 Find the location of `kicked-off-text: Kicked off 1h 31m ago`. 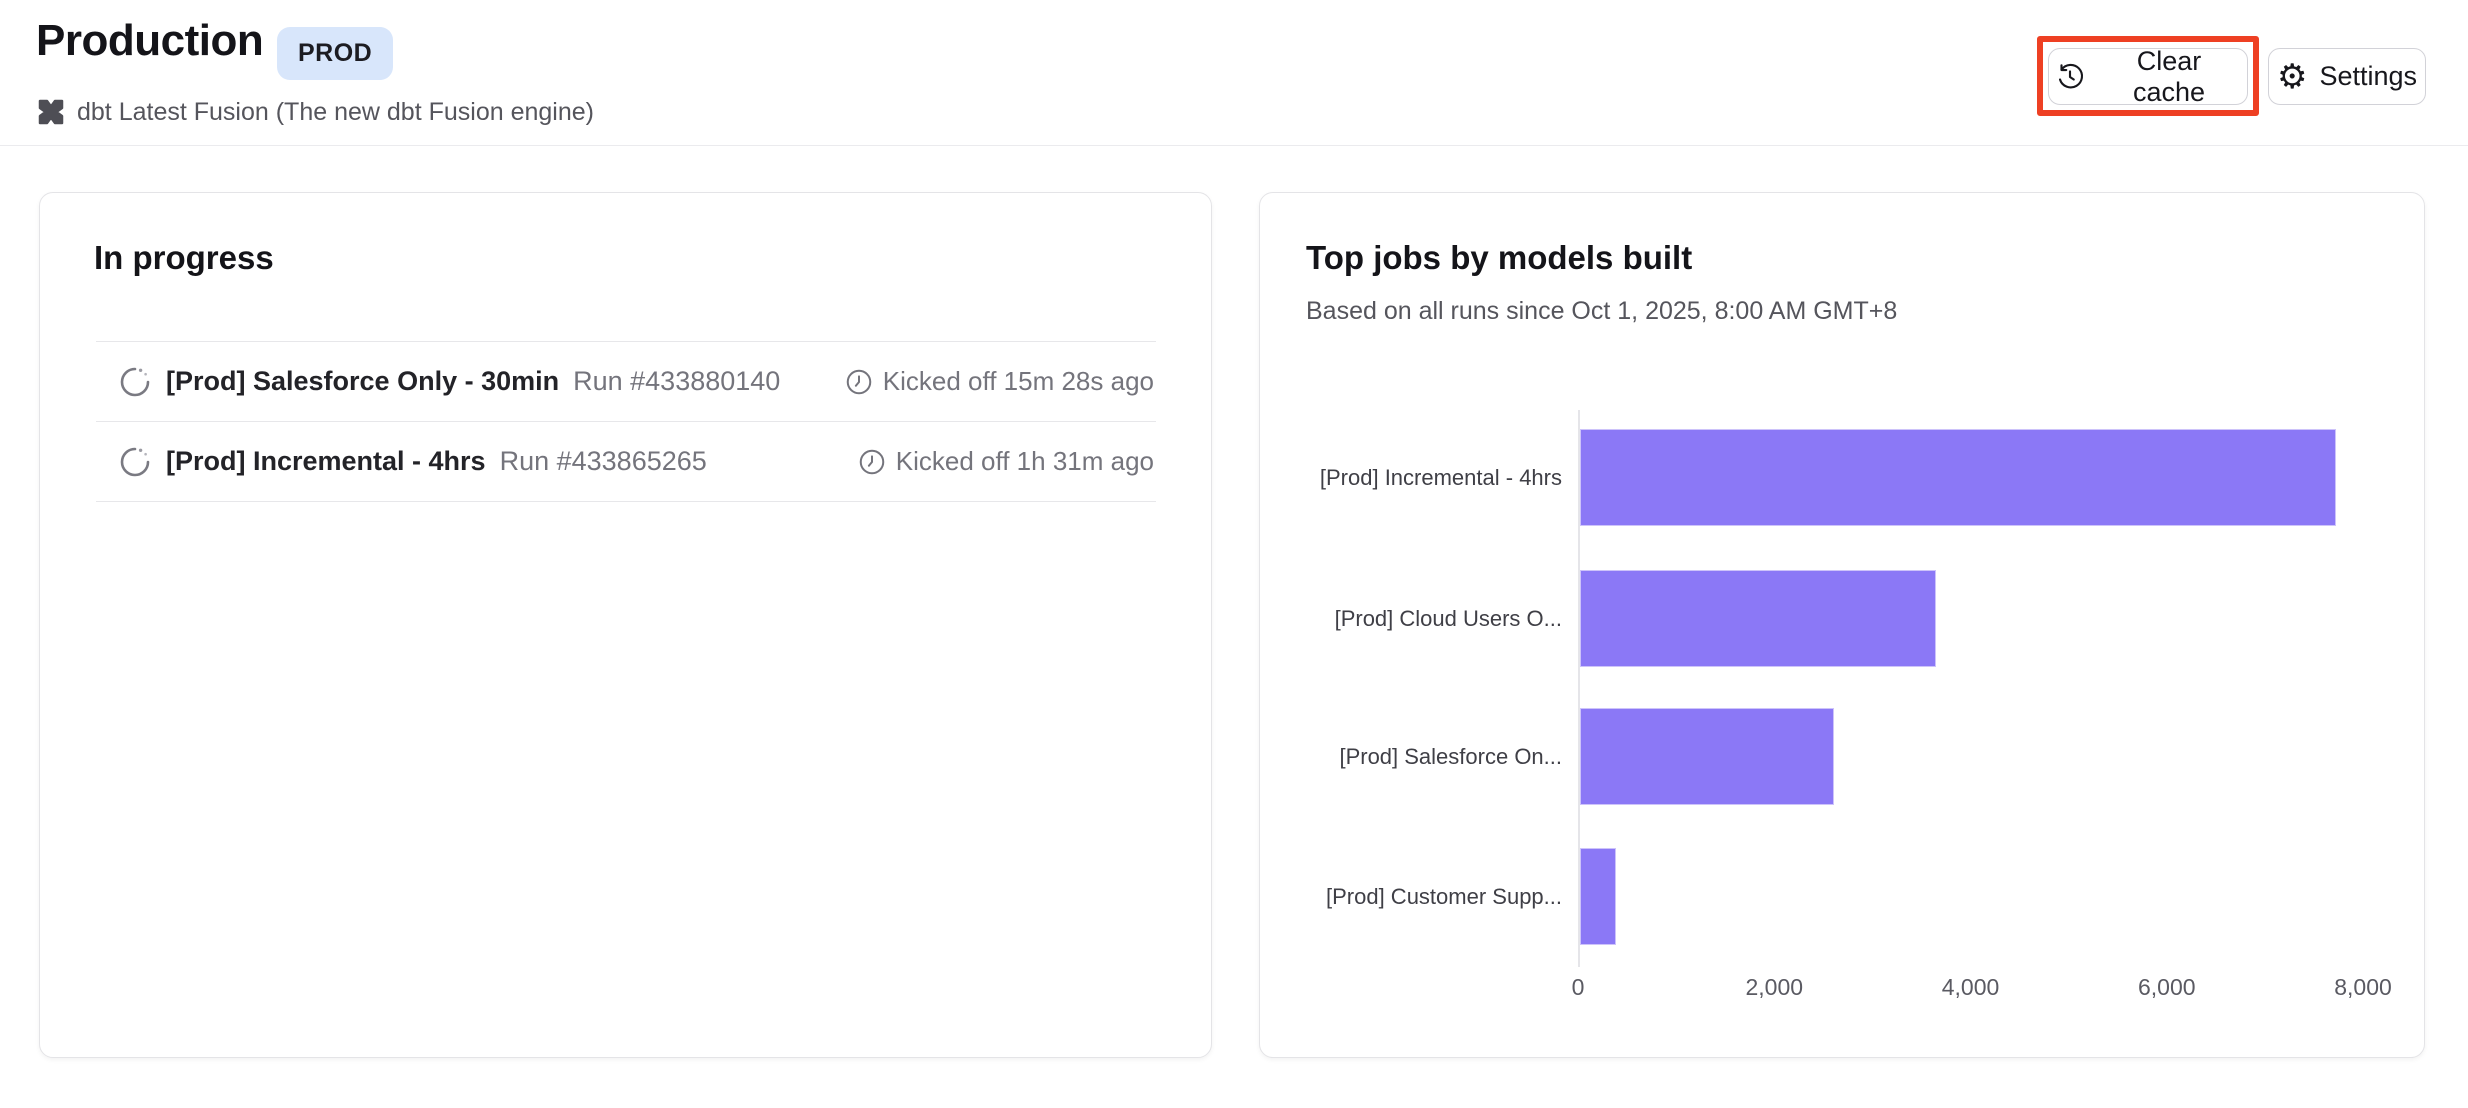

kicked-off-text: Kicked off 1h 31m ago is located at coordinates (1024, 461).